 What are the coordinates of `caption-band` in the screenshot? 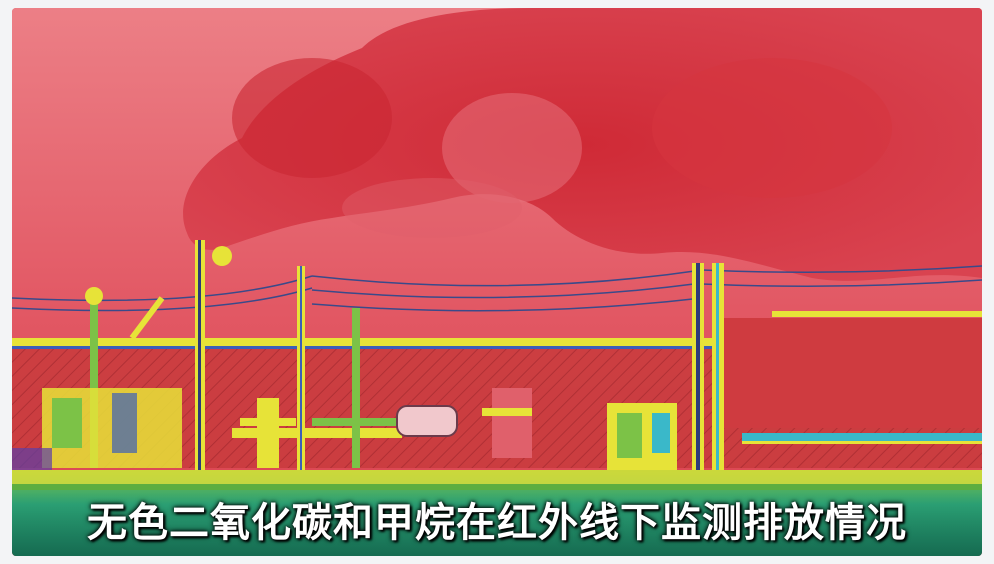 It's located at (497, 524).